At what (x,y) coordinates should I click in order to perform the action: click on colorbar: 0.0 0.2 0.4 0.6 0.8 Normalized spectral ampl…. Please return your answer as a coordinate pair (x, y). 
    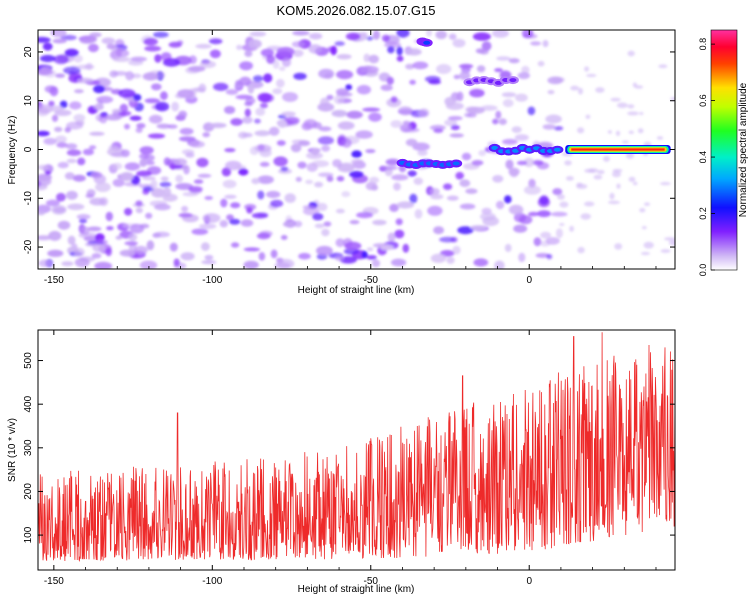
    Looking at the image, I should click on (723, 152).